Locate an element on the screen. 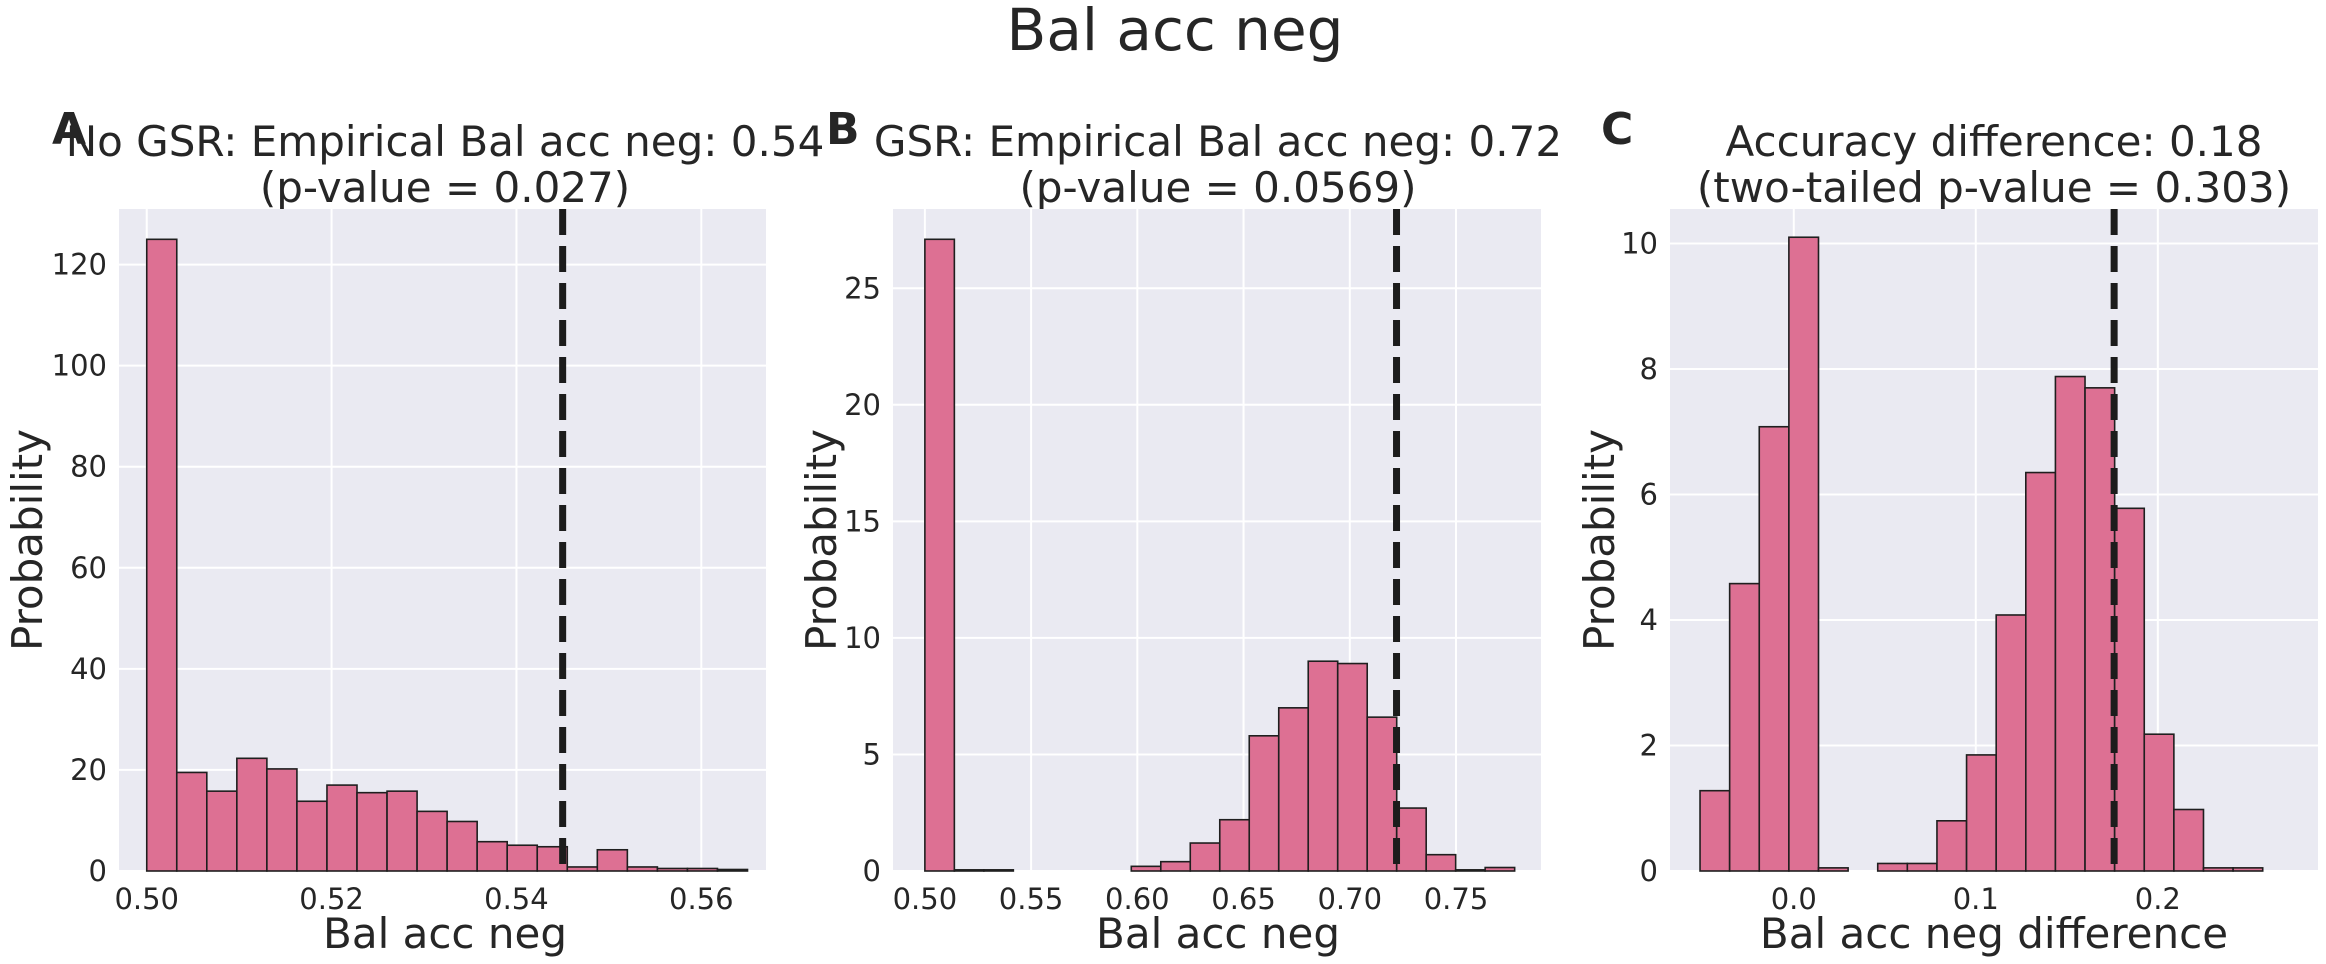 The height and width of the screenshot is (964, 2326). panel-b-ylabel: Probability is located at coordinates (821, 540).